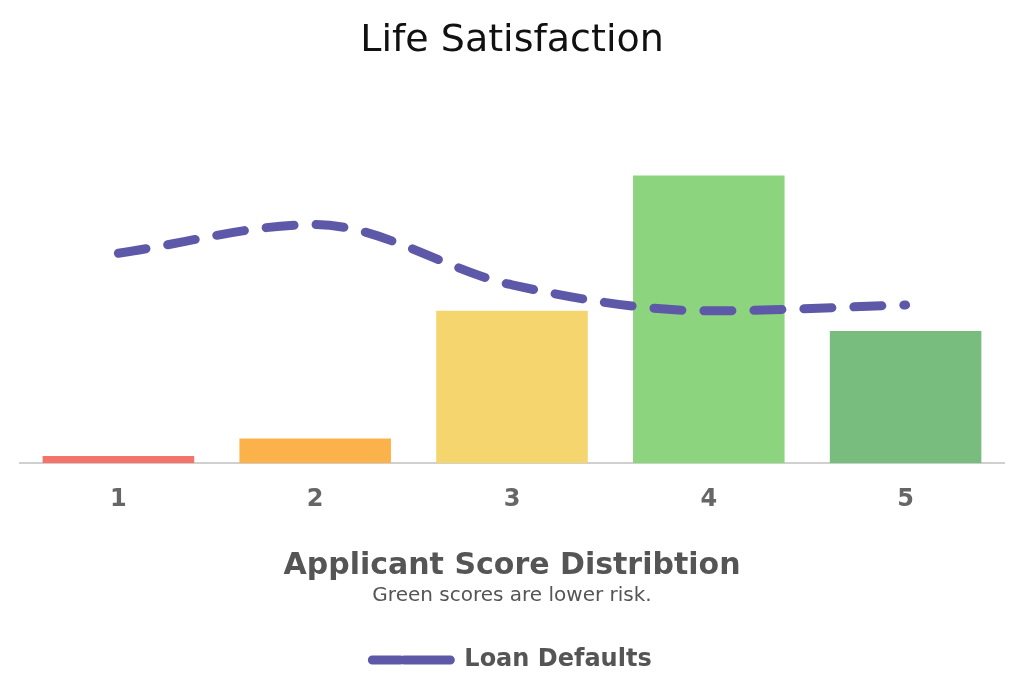 The image size is (1024, 697). Describe the element at coordinates (558, 658) in the screenshot. I see `legend-label: Loan Defaults` at that location.